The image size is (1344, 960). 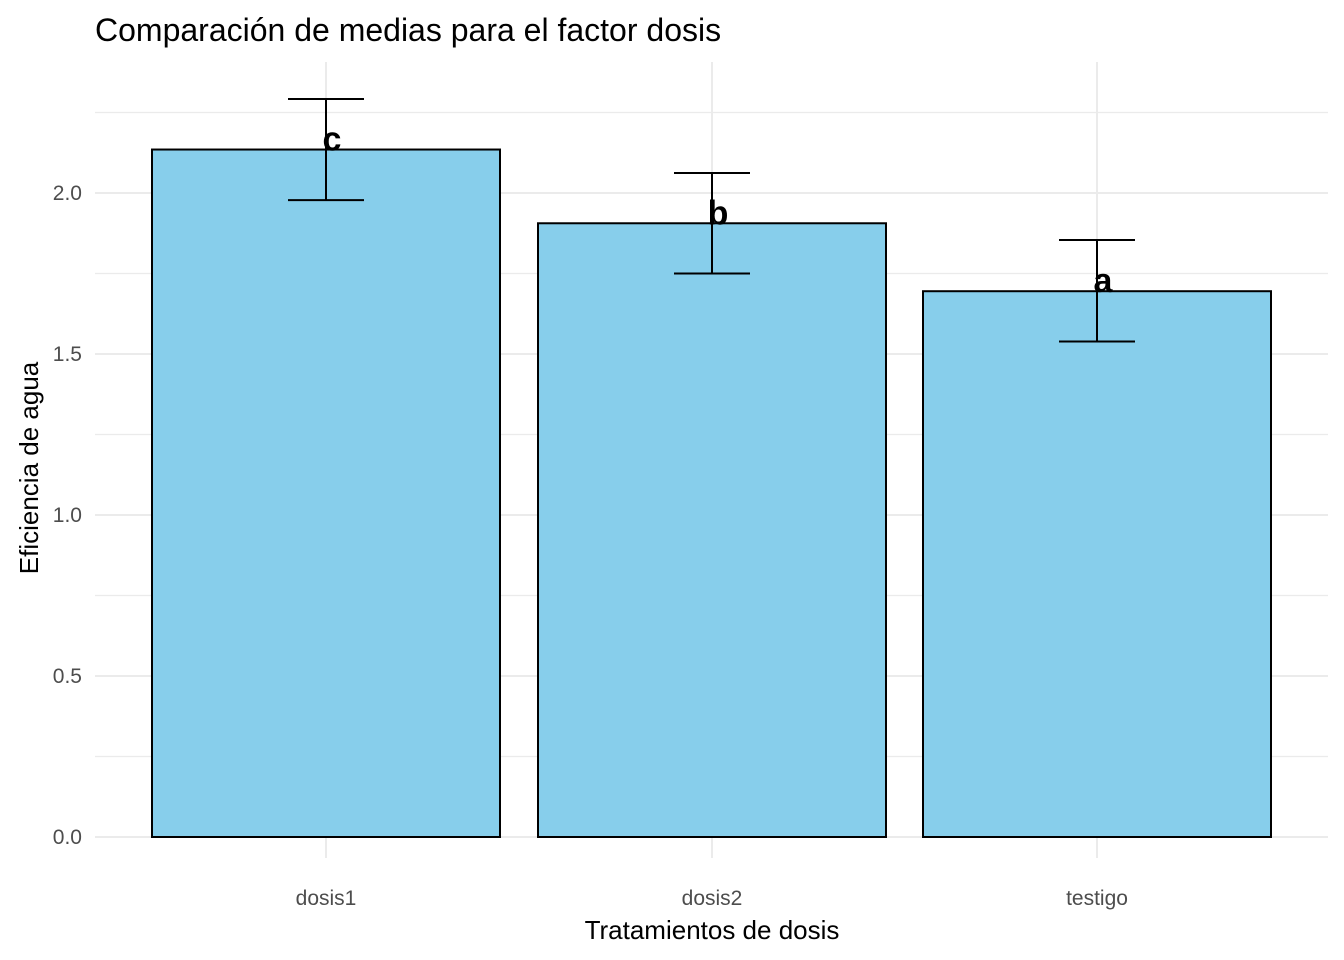 I want to click on y-axis-ticks: 0.0 0.5 1.0 1.5 2.0, so click(x=67, y=515).